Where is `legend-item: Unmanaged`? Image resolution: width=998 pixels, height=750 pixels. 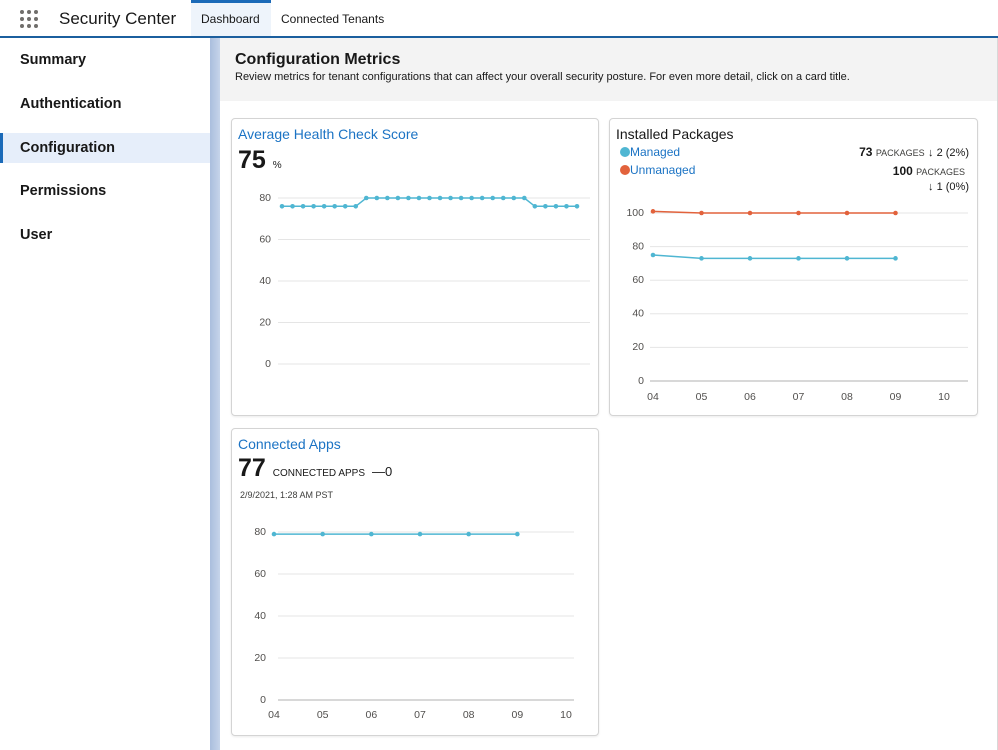 legend-item: Unmanaged is located at coordinates (657, 170).